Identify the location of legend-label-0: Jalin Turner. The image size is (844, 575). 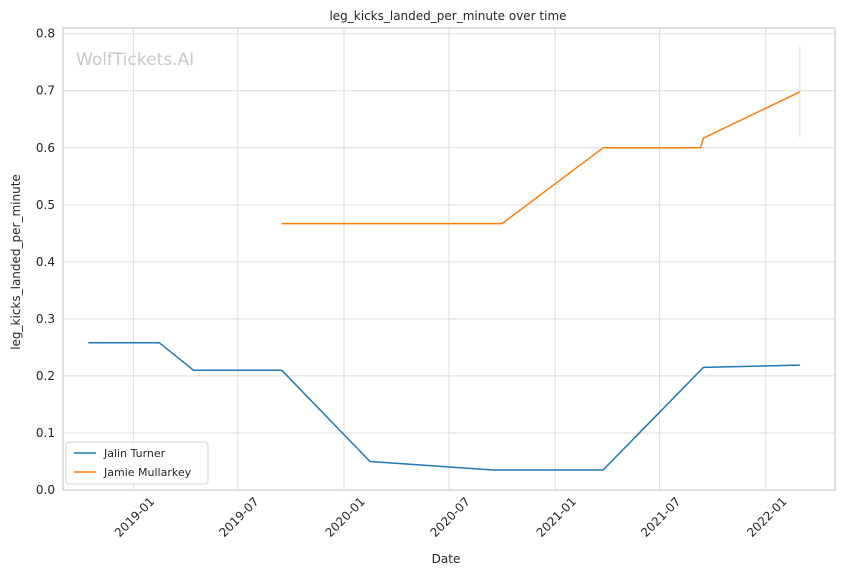
(134, 453).